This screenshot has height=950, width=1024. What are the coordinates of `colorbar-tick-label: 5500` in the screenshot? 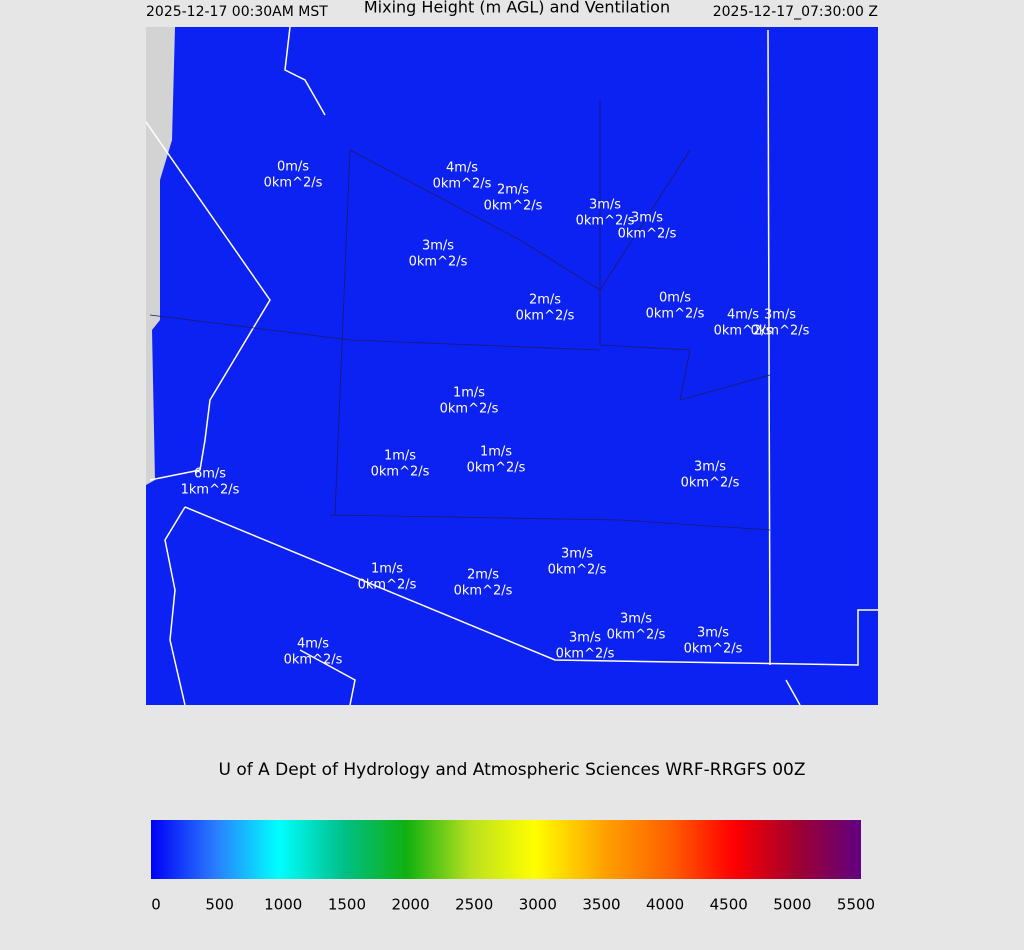 It's located at (856, 905).